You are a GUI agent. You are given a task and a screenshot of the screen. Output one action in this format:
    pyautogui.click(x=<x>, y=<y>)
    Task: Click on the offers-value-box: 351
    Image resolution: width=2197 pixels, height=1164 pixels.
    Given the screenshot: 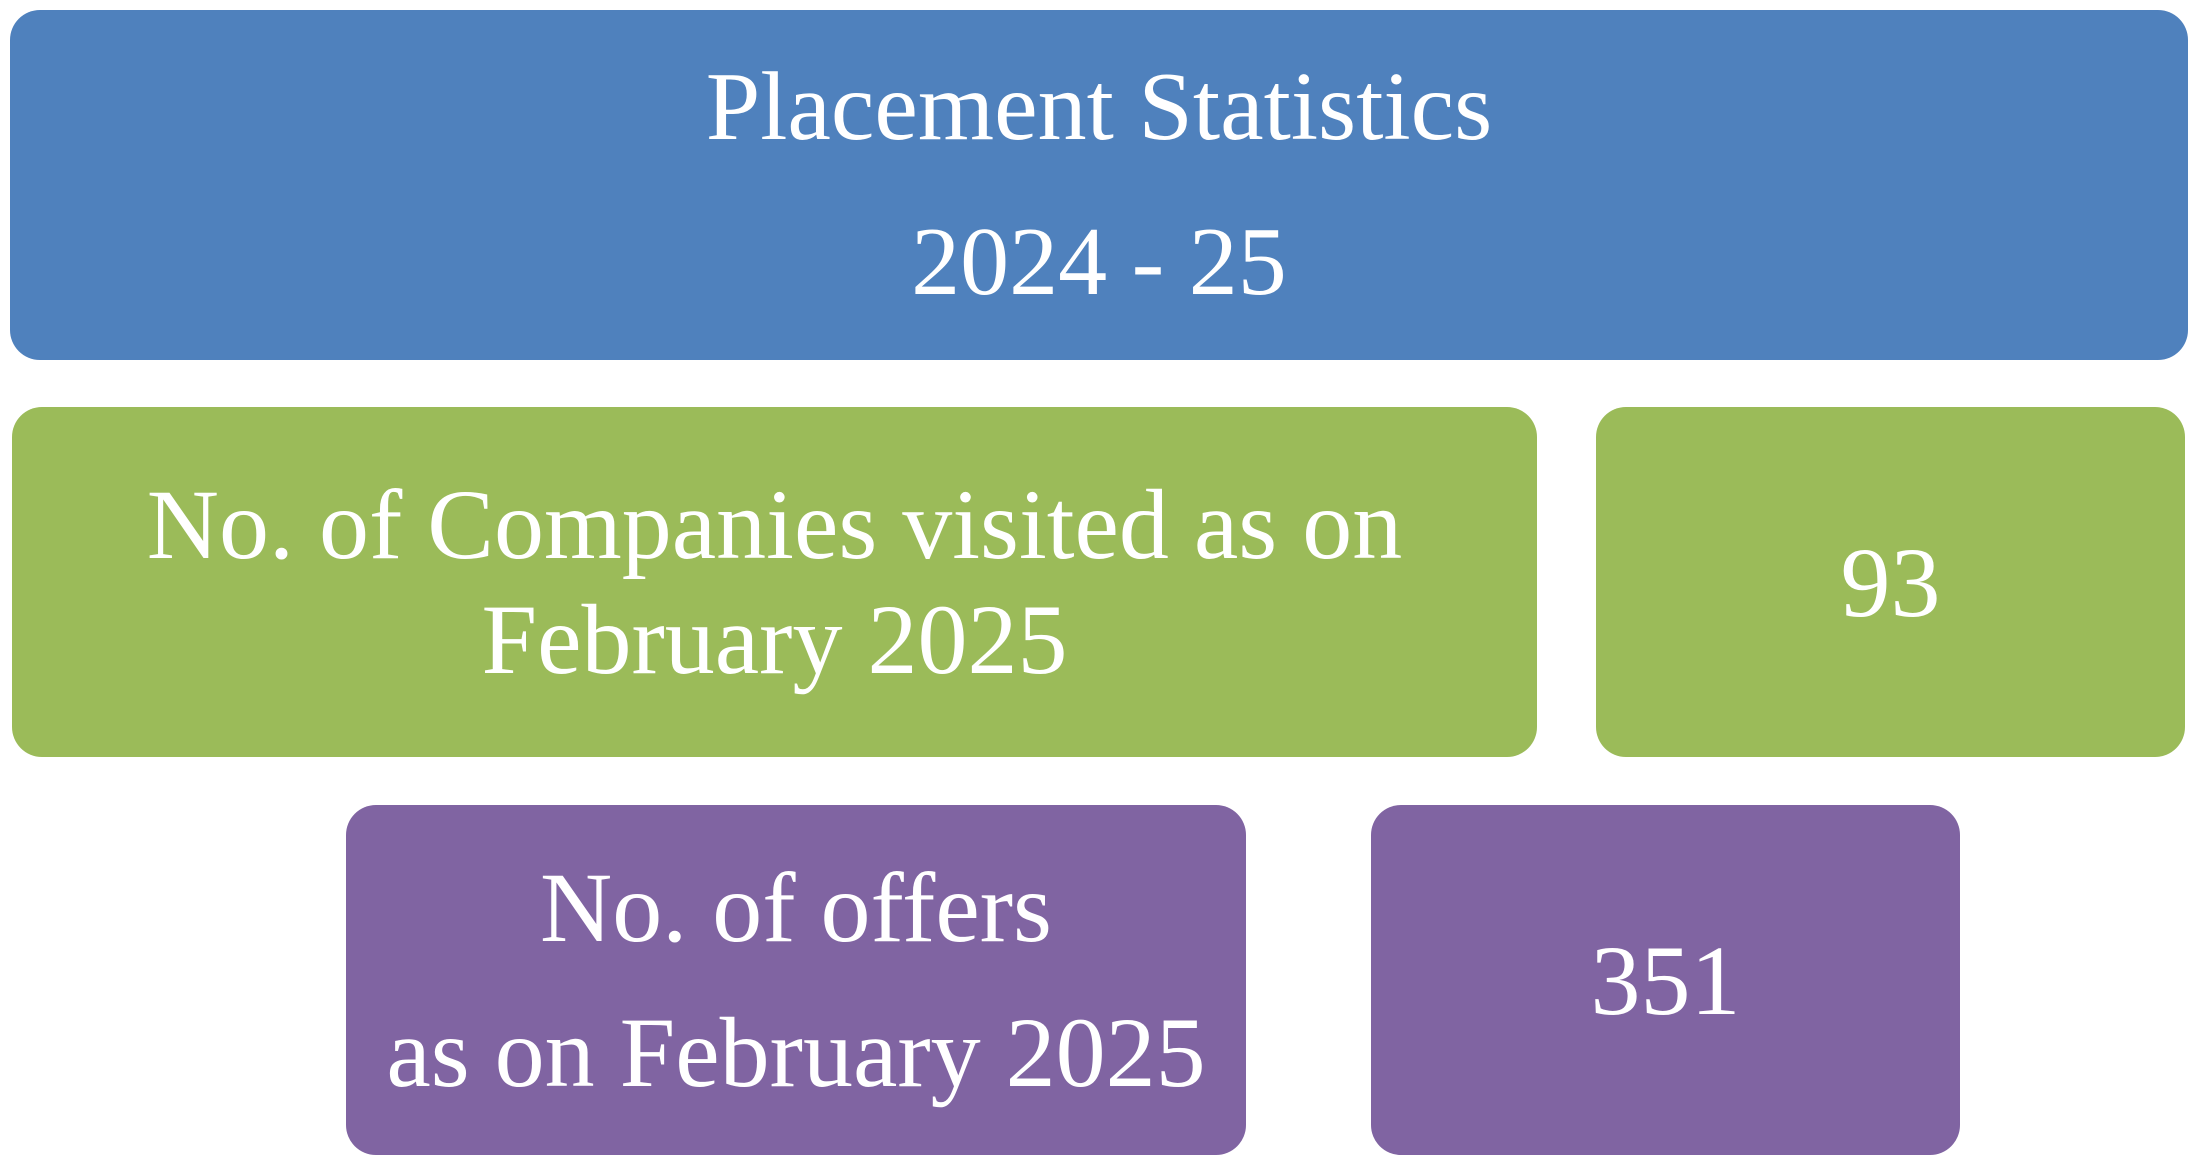 What is the action you would take?
    pyautogui.click(x=1665, y=980)
    